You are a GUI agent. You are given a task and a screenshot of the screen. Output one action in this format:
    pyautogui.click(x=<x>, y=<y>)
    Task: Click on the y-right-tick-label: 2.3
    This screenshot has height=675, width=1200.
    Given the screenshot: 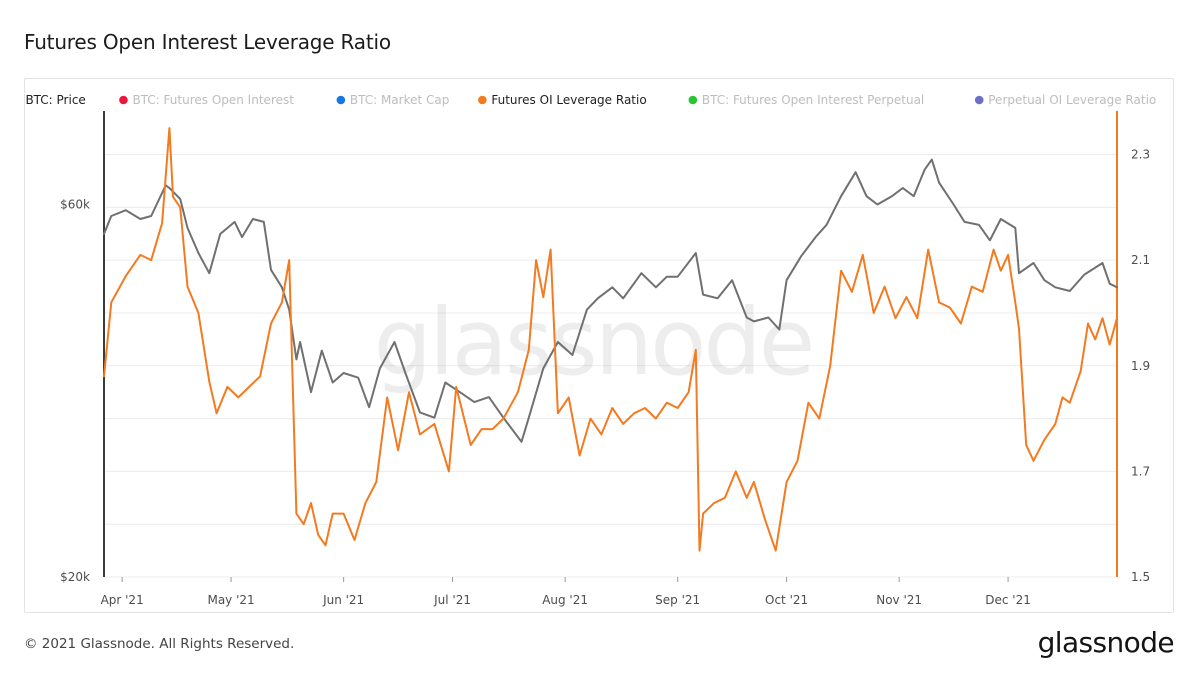 What is the action you would take?
    pyautogui.click(x=1140, y=155)
    